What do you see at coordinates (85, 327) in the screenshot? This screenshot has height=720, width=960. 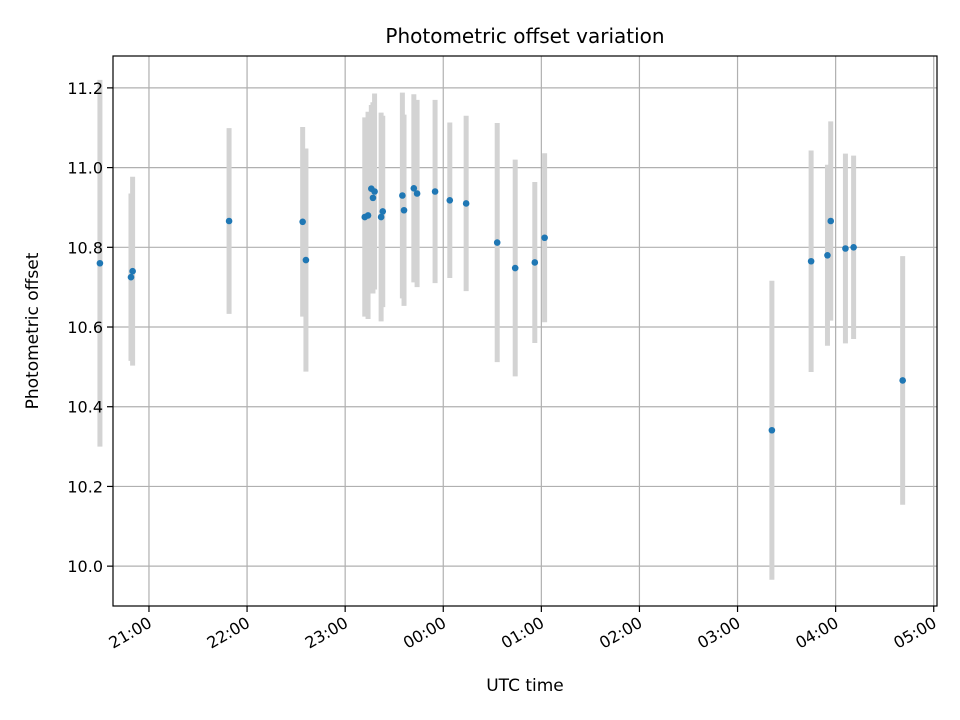 I see `y-tick-label: 10.6` at bounding box center [85, 327].